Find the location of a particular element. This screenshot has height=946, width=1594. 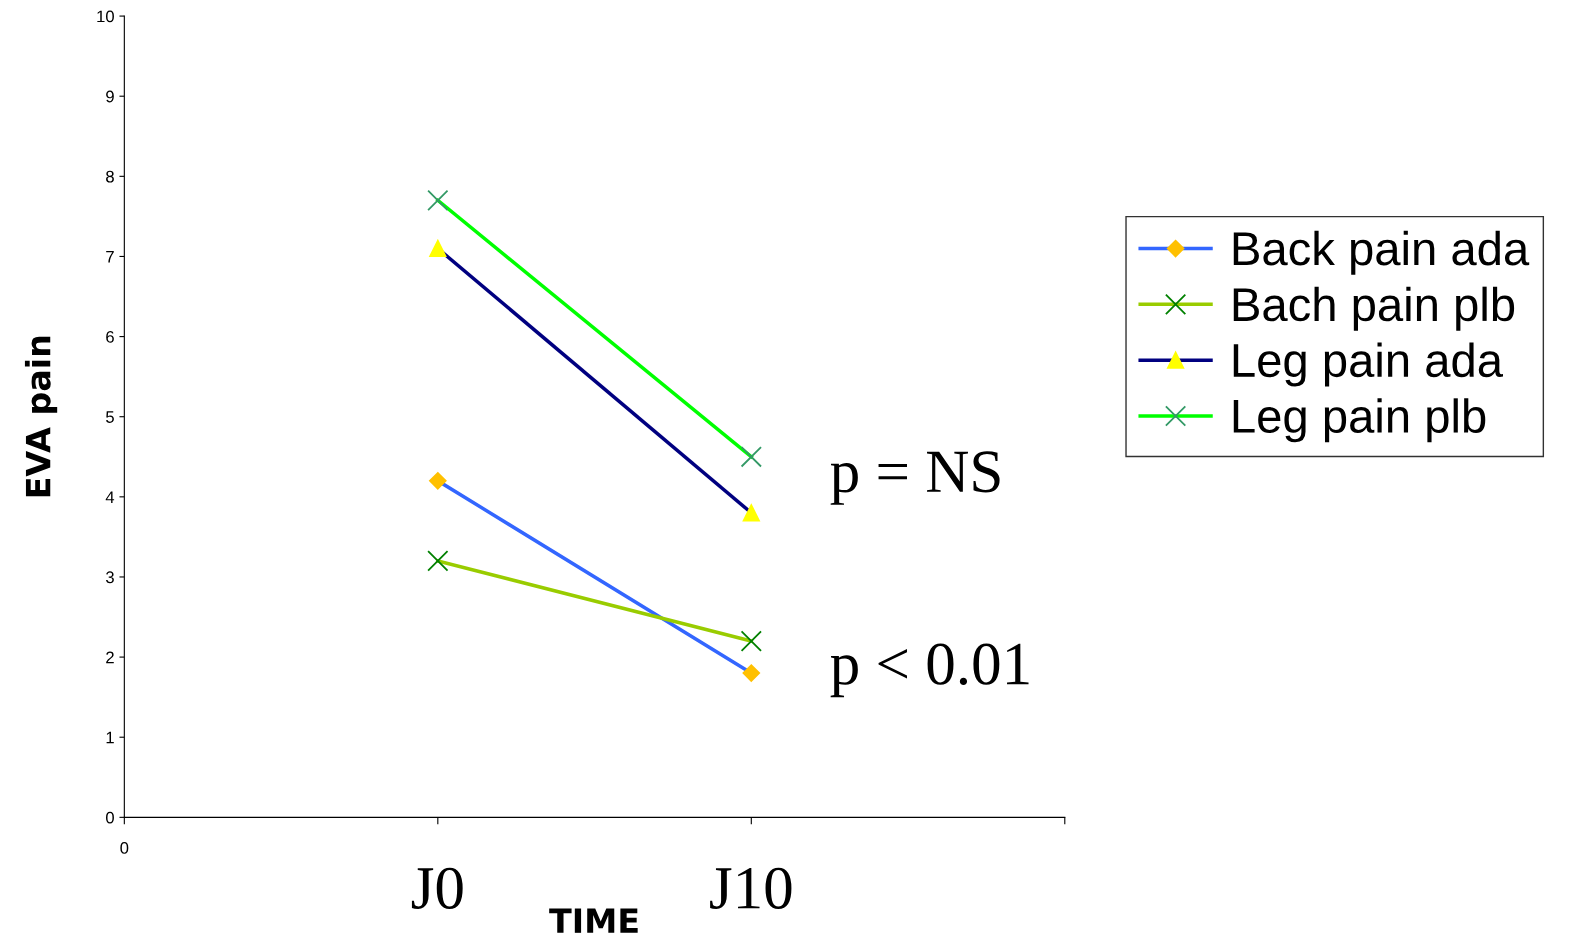

y-tick-label: 6 is located at coordinates (110, 336).